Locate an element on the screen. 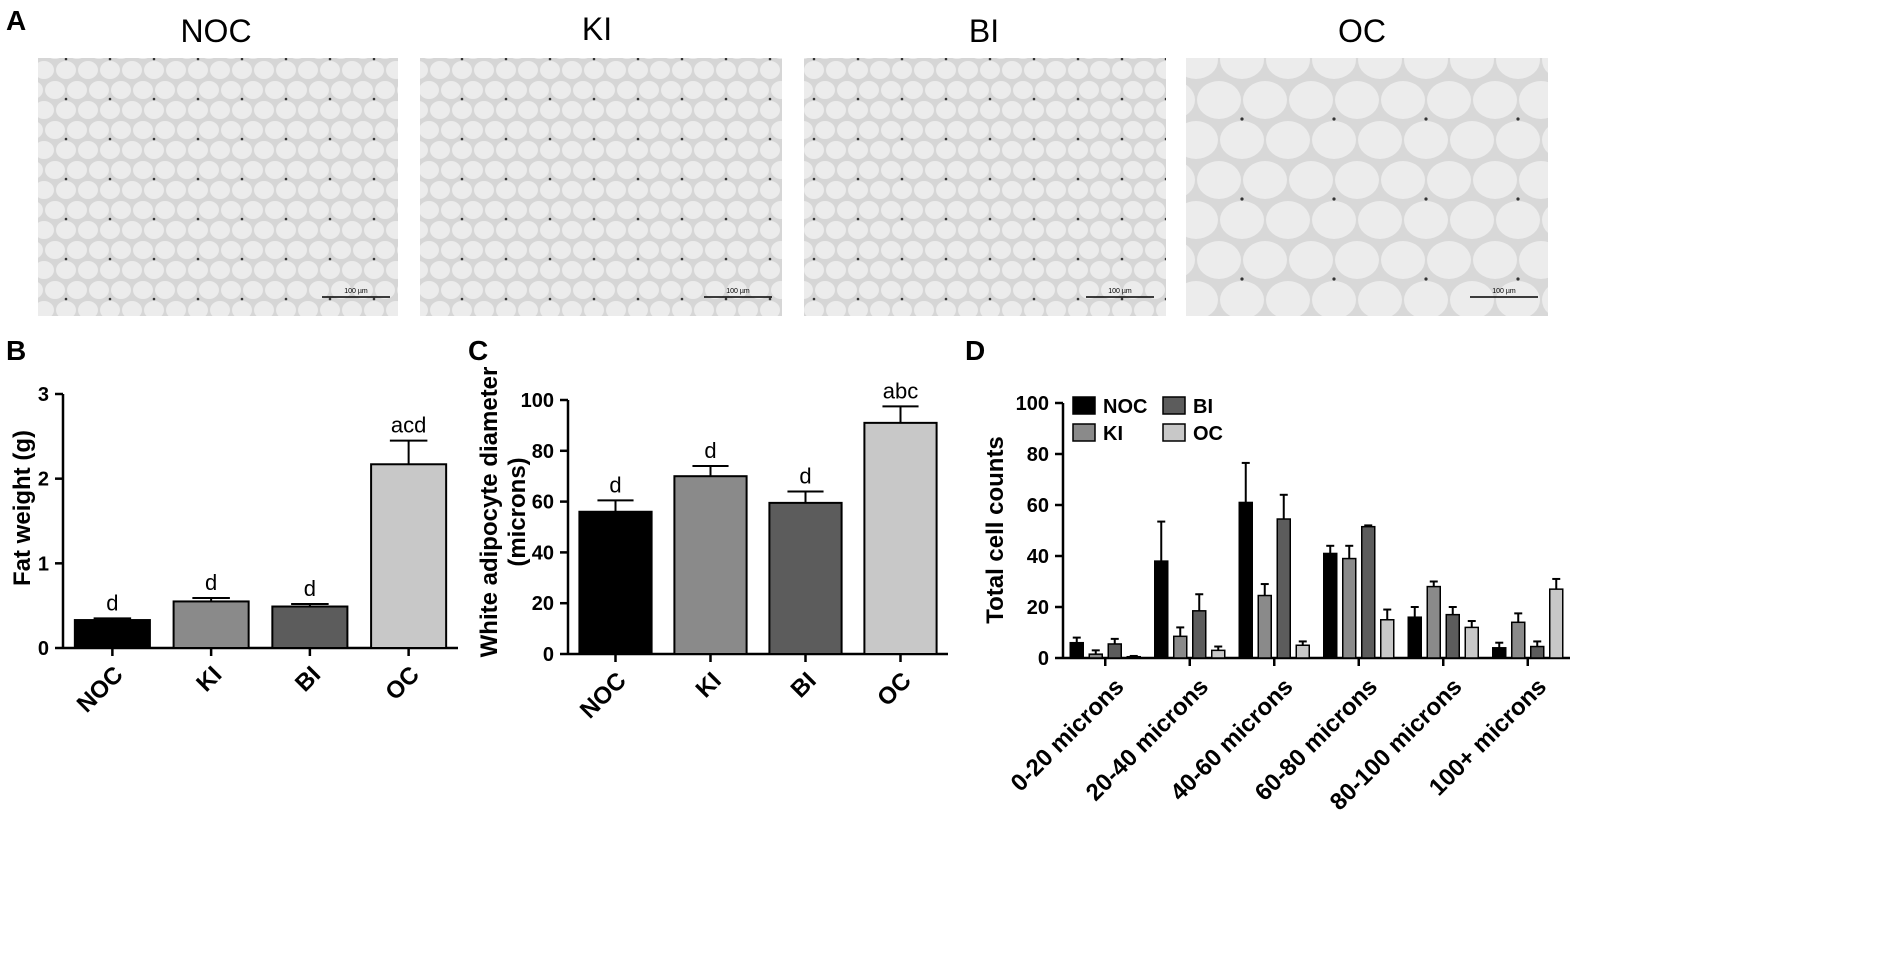 The height and width of the screenshot is (965, 1902). chart-c-xtick-label: BI is located at coordinates (804, 685).